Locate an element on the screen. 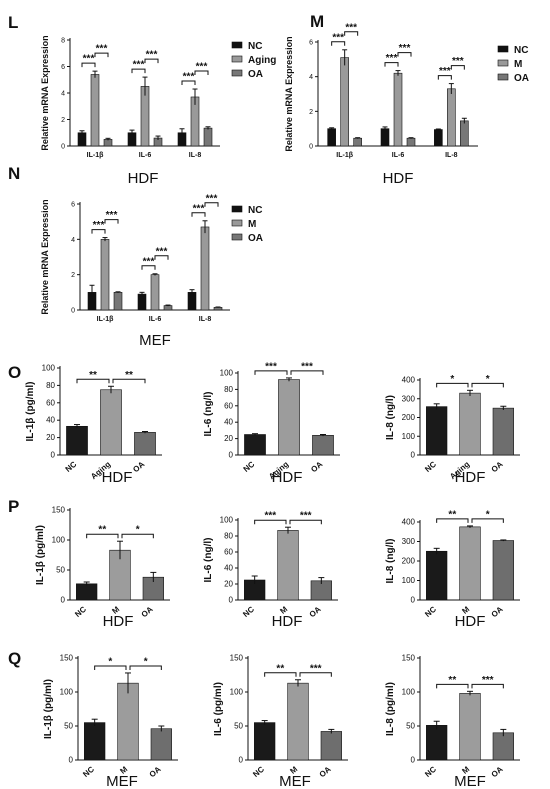 Image resolution: width=550 pixels, height=789 pixels. y-tick-label: 80 is located at coordinates (50, 385).